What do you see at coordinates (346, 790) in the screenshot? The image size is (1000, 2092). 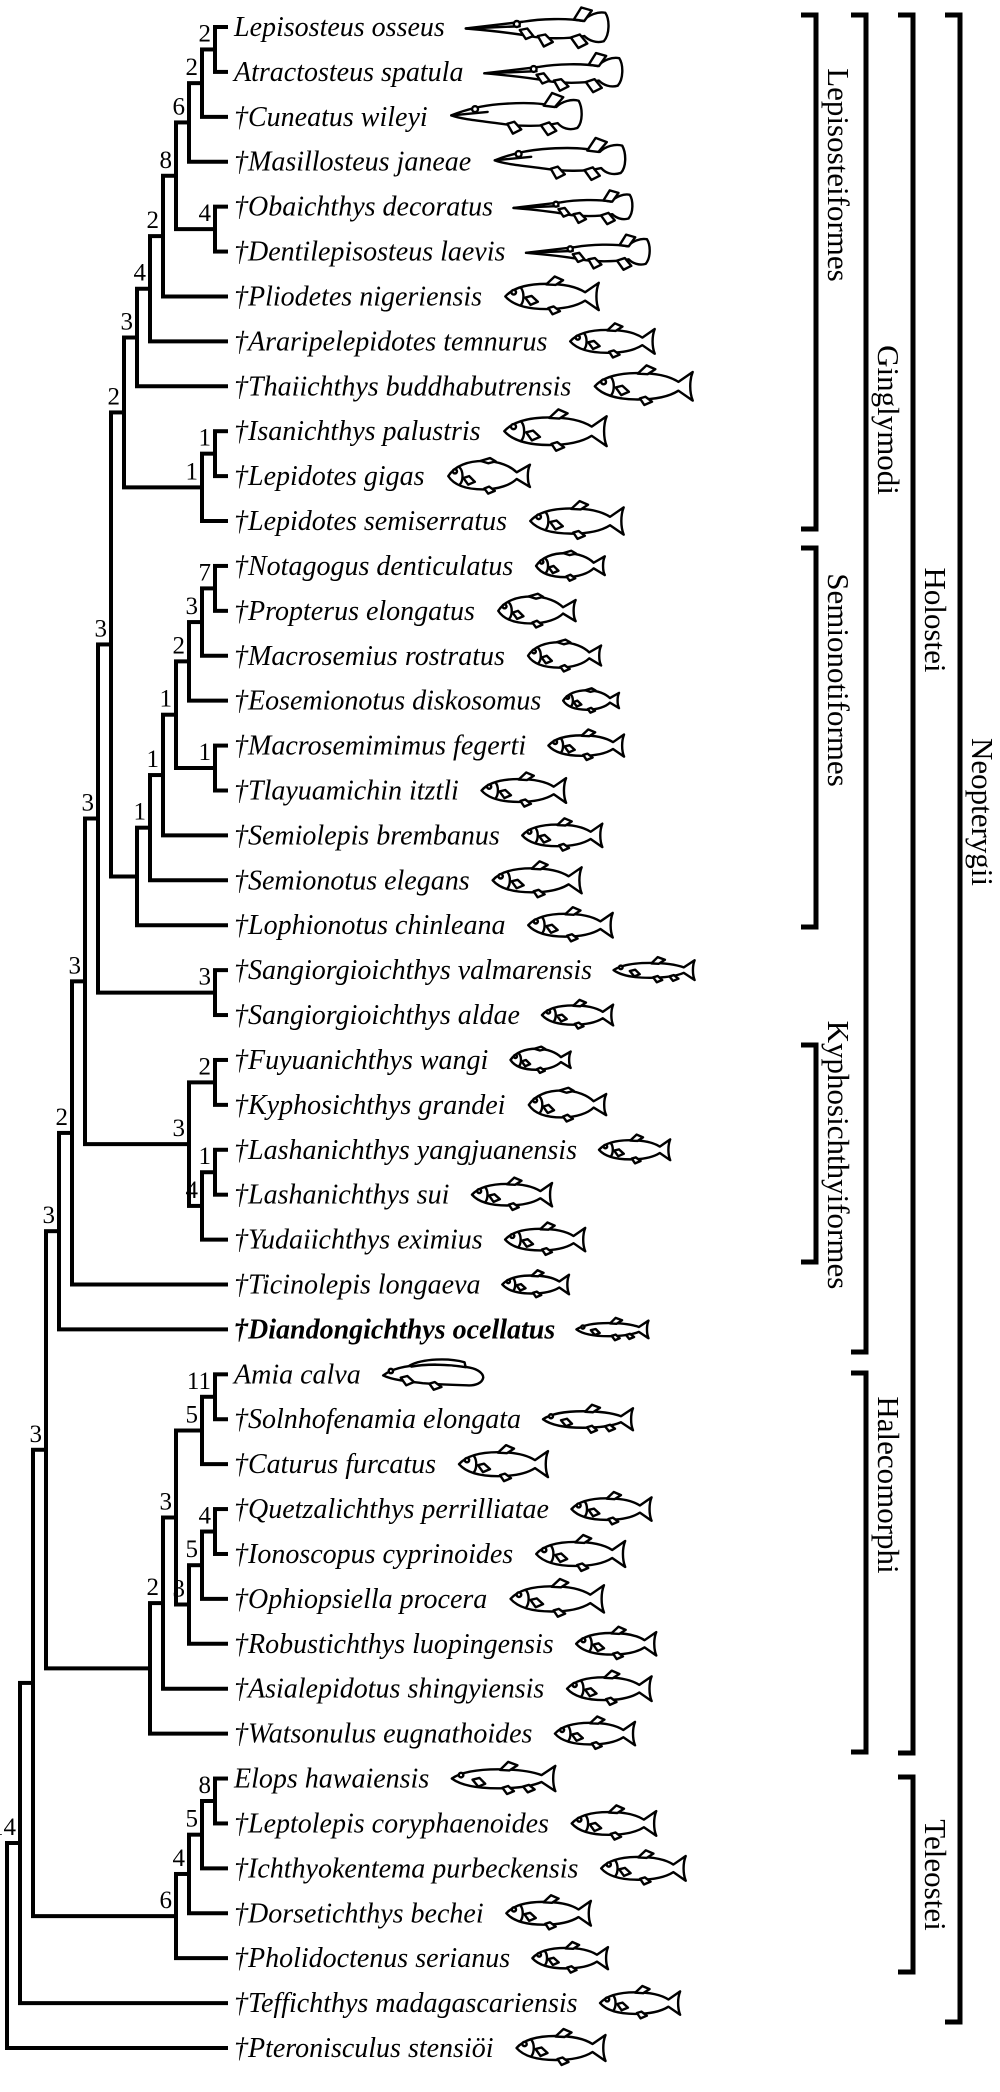 I see `taxon-label: †Tlayuamichin itztli` at bounding box center [346, 790].